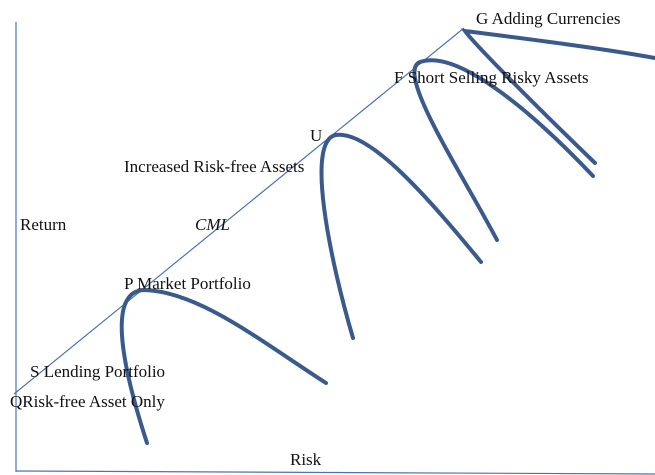 Image resolution: width=655 pixels, height=475 pixels. What do you see at coordinates (214, 166) in the screenshot?
I see `label-increased: Increased Risk-free Assets` at bounding box center [214, 166].